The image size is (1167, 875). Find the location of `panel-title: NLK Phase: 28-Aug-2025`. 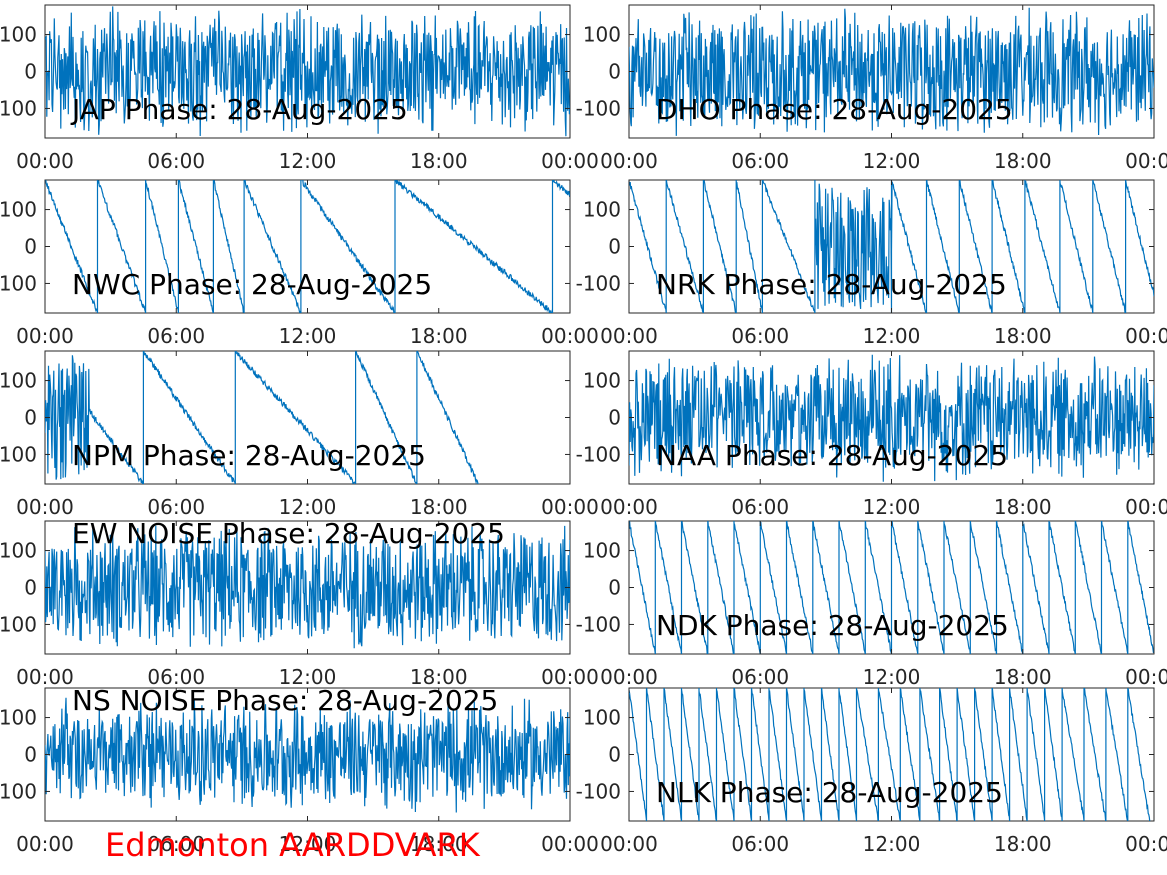

panel-title: NLK Phase: 28-Aug-2025 is located at coordinates (829, 792).